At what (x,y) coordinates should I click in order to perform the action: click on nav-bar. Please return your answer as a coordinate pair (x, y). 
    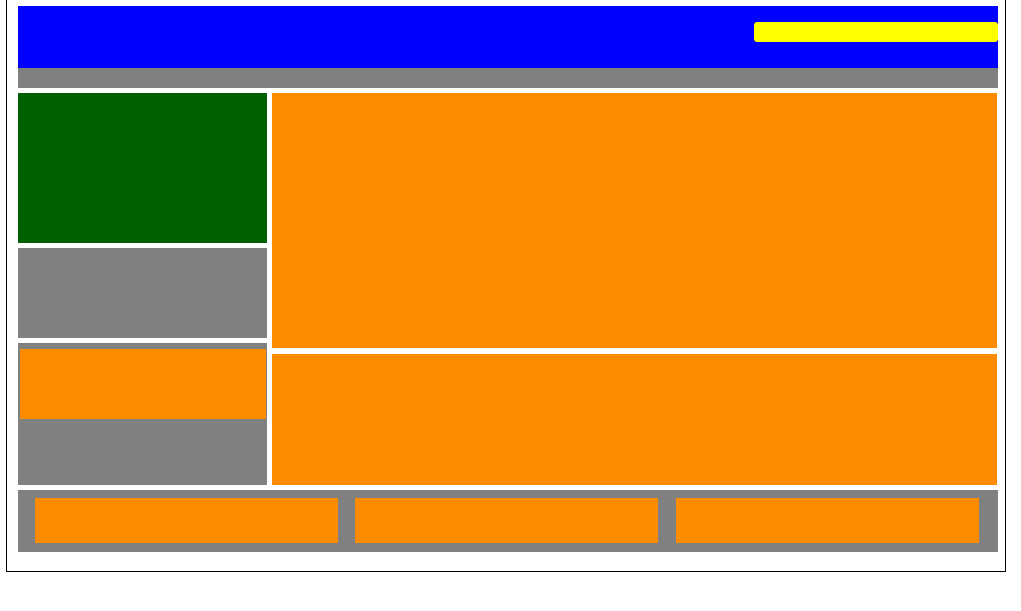
    Looking at the image, I should click on (508, 78).